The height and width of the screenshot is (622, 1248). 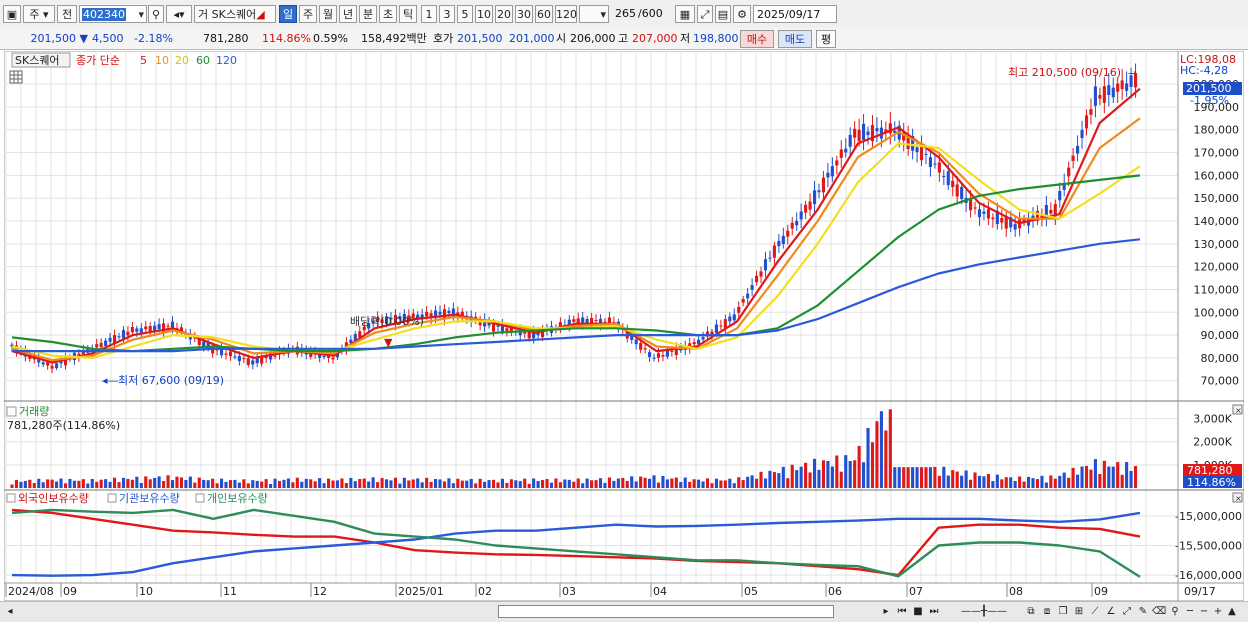 I want to click on zoom-out-icon: ─, so click(x=1190, y=611).